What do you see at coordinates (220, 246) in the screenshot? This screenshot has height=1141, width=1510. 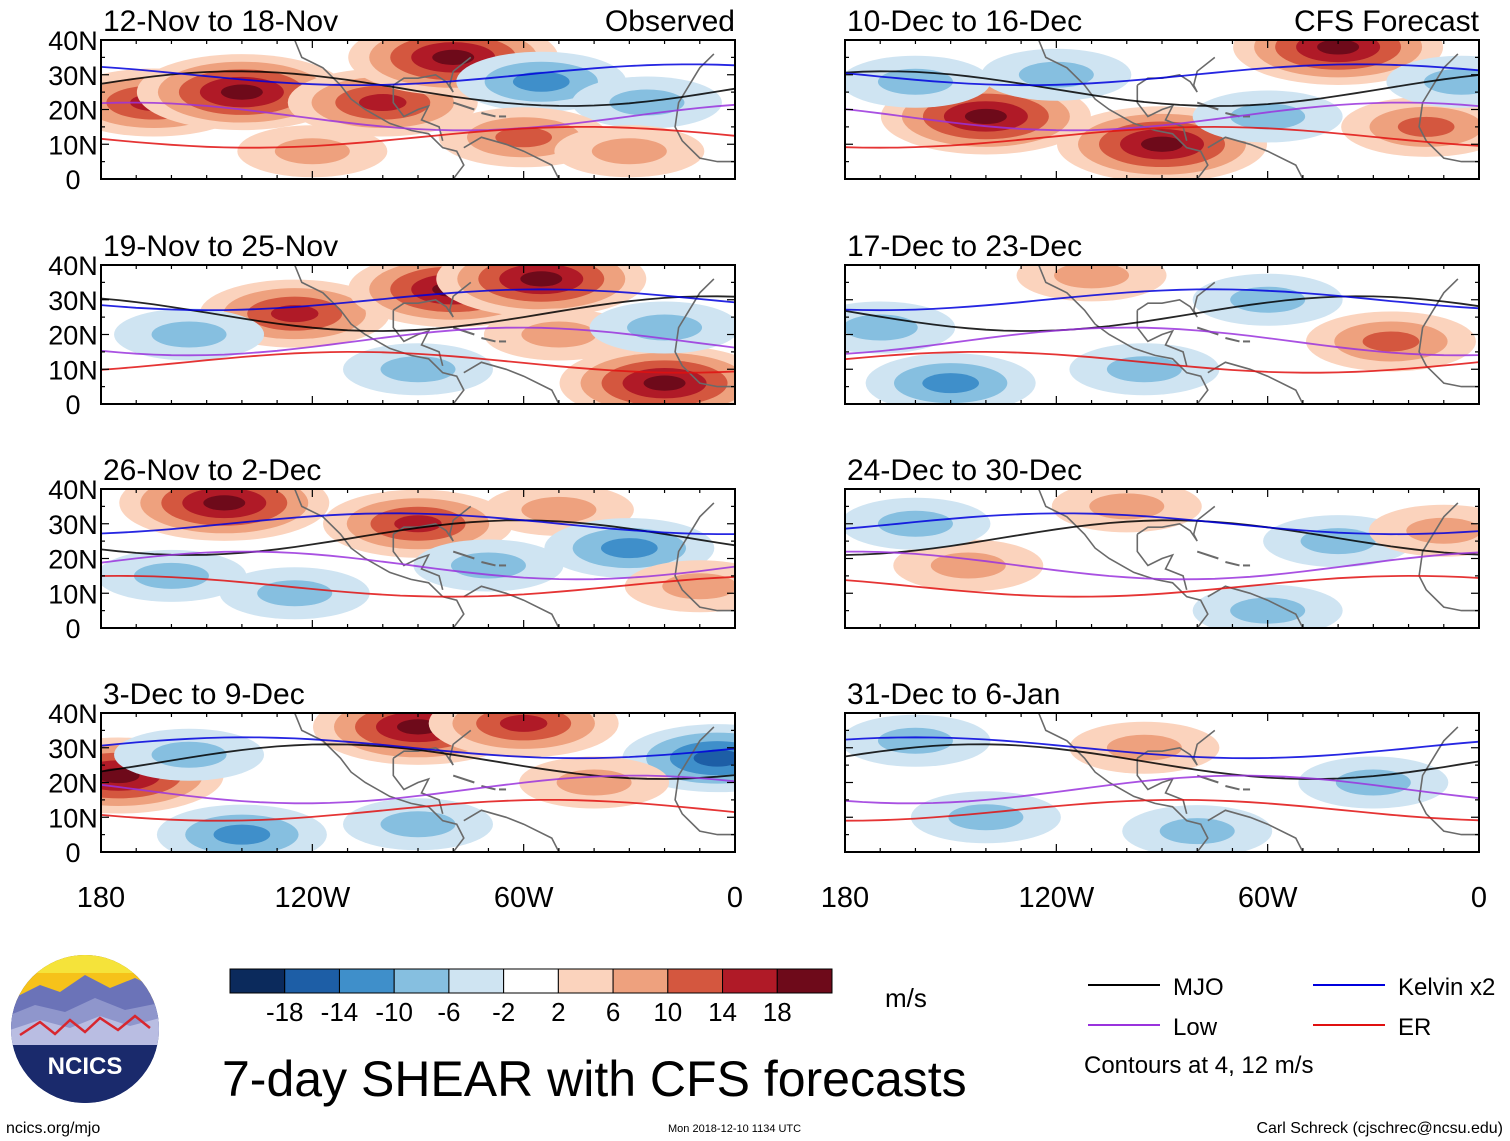 I see `panel-title-2: 19-Nov to 25-Nov` at bounding box center [220, 246].